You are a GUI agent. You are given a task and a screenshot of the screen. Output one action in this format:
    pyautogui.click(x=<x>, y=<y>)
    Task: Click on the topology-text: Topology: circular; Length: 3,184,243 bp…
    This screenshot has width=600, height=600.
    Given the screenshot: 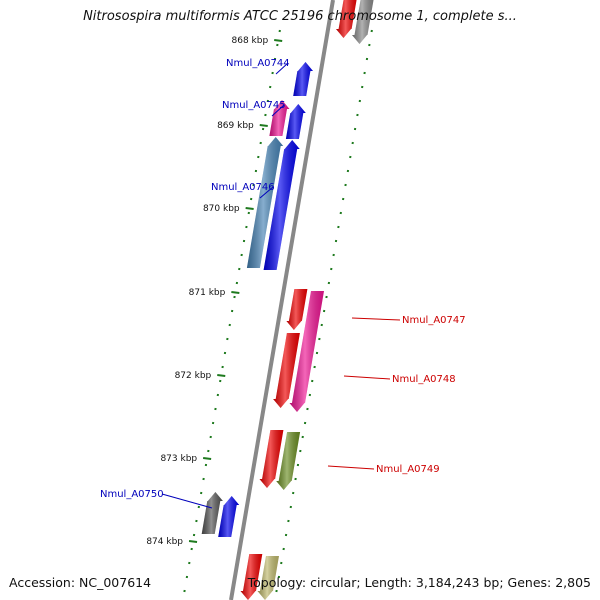 What is the action you would take?
    pyautogui.click(x=419, y=582)
    